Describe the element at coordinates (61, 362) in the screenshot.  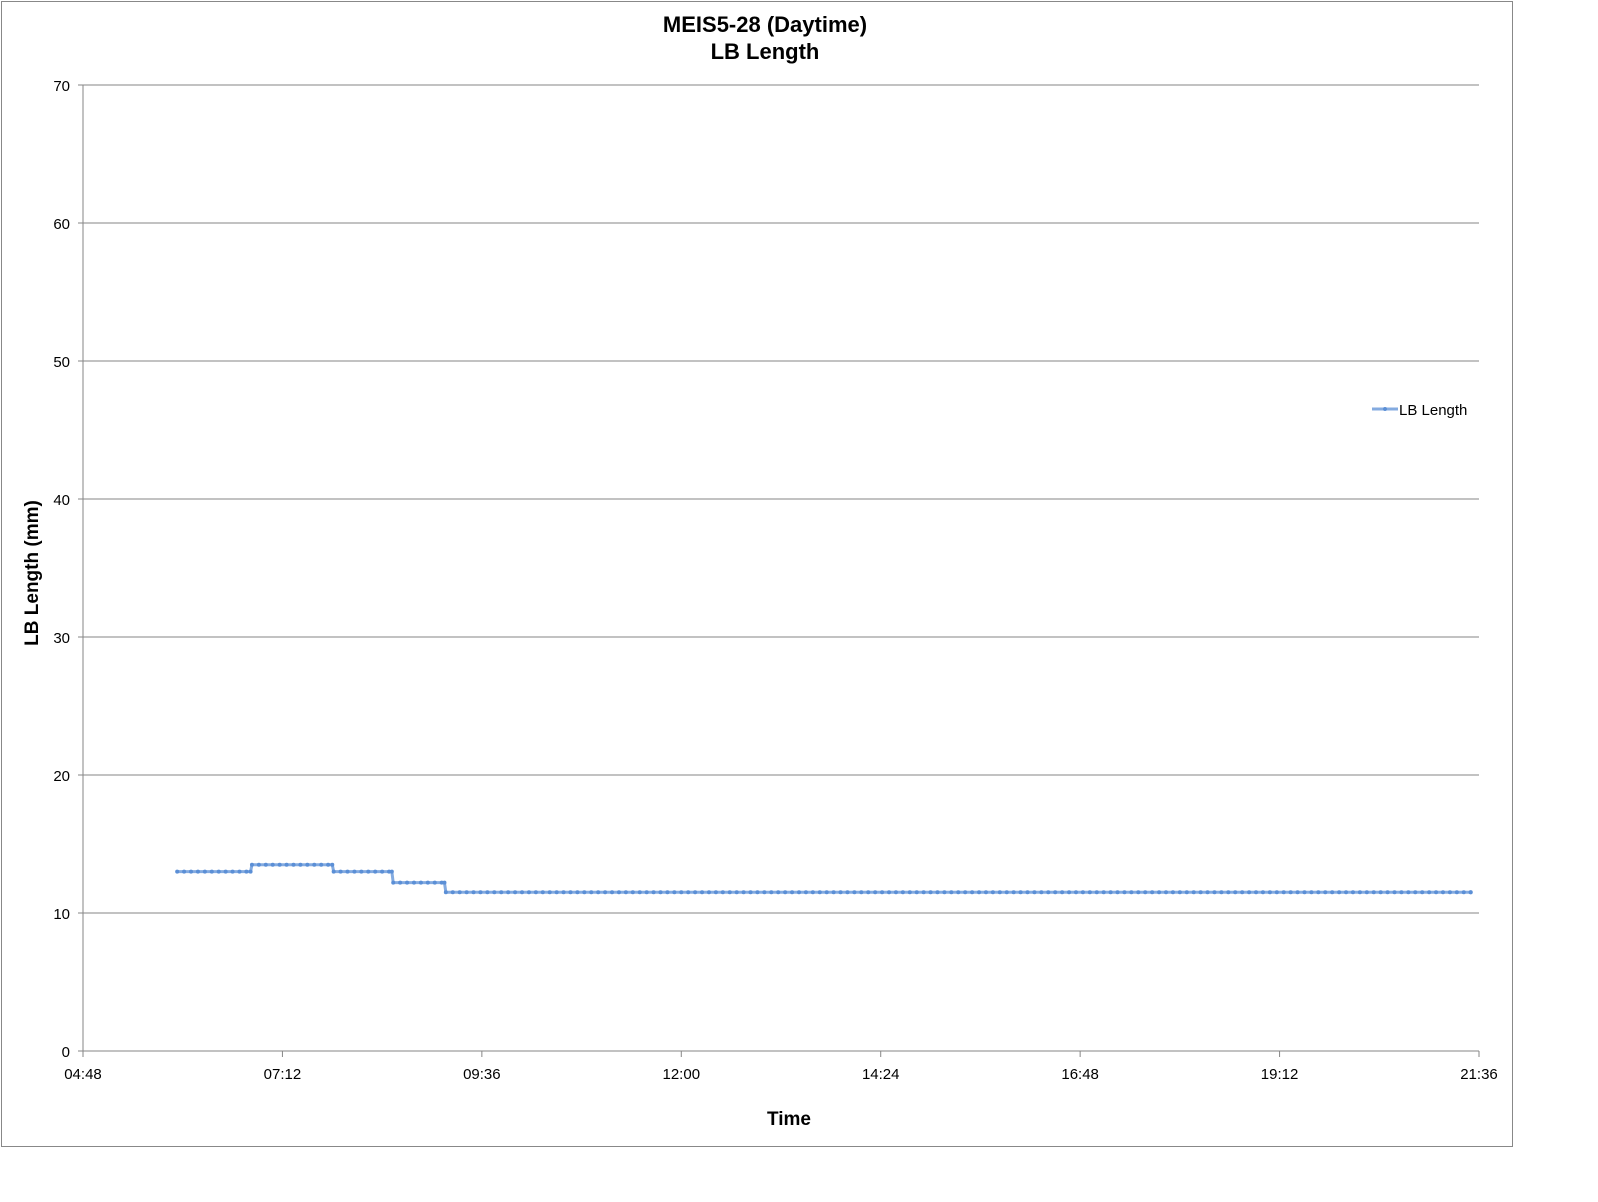
I see `y-tick-label: 50` at that location.